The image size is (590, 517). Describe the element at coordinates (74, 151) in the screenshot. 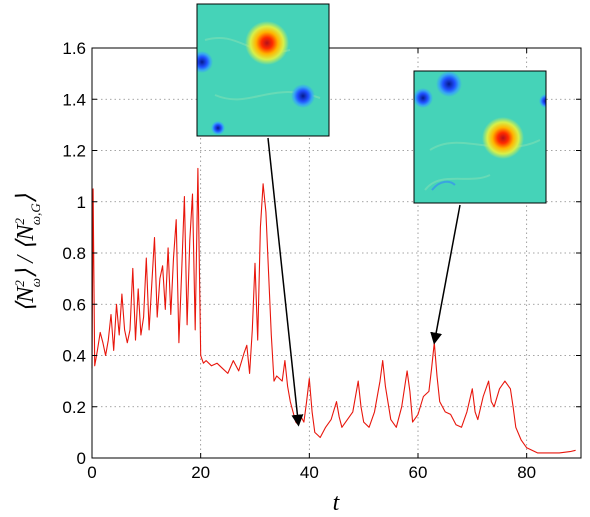

I see `y-tick-label: 1.2` at that location.